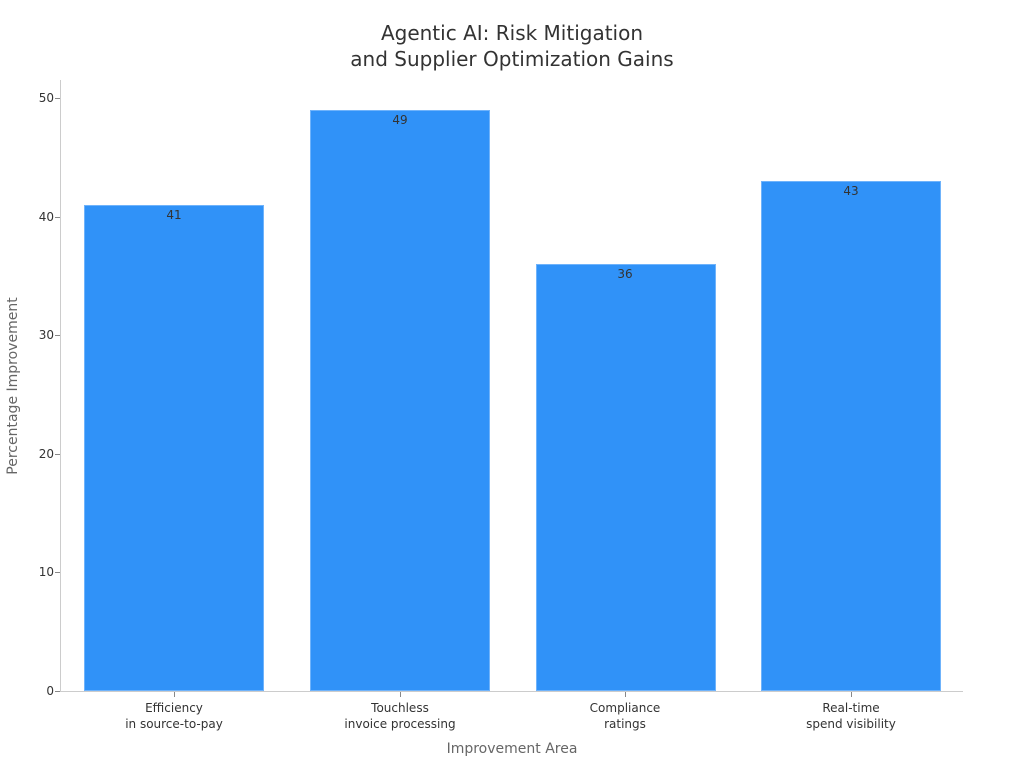  I want to click on x-tick-label-line: Touchless, so click(400, 708).